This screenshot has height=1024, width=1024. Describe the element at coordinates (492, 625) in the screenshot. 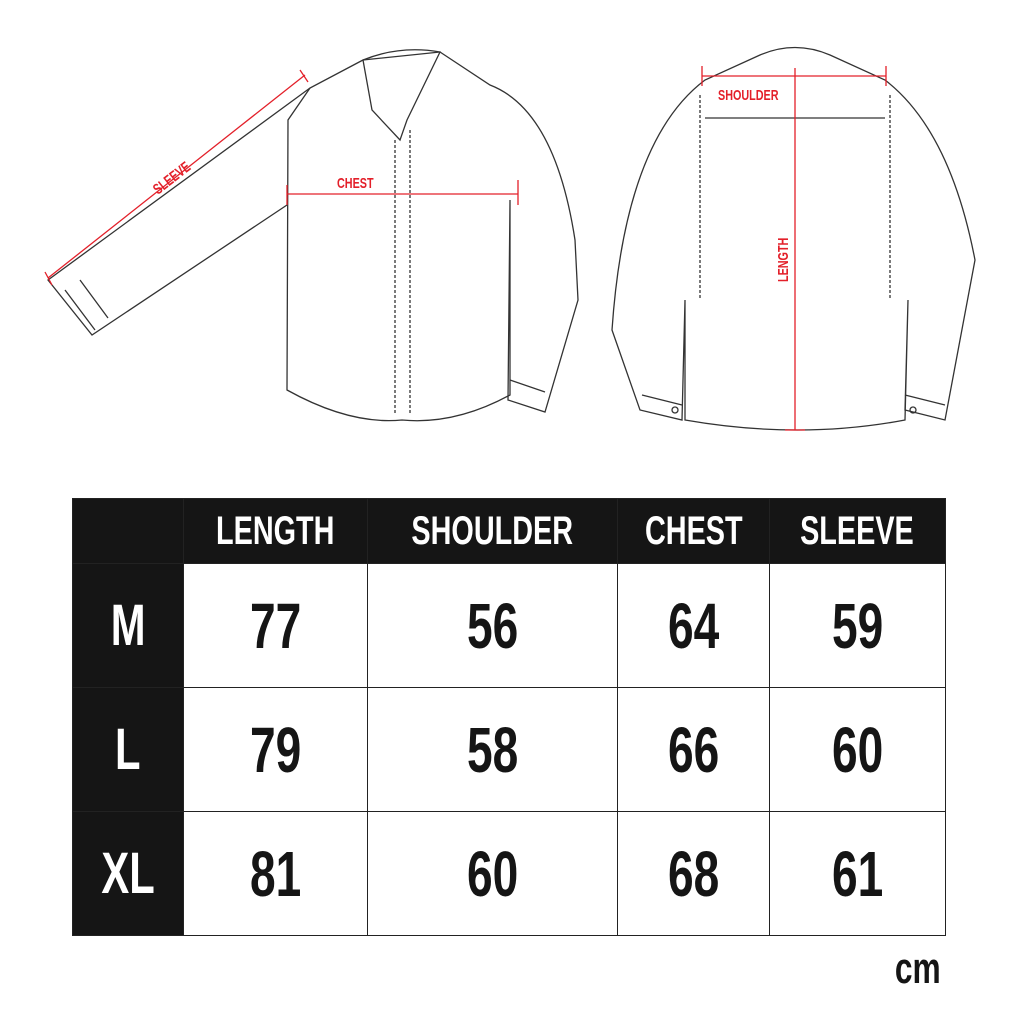

I see `cell: 56` at that location.